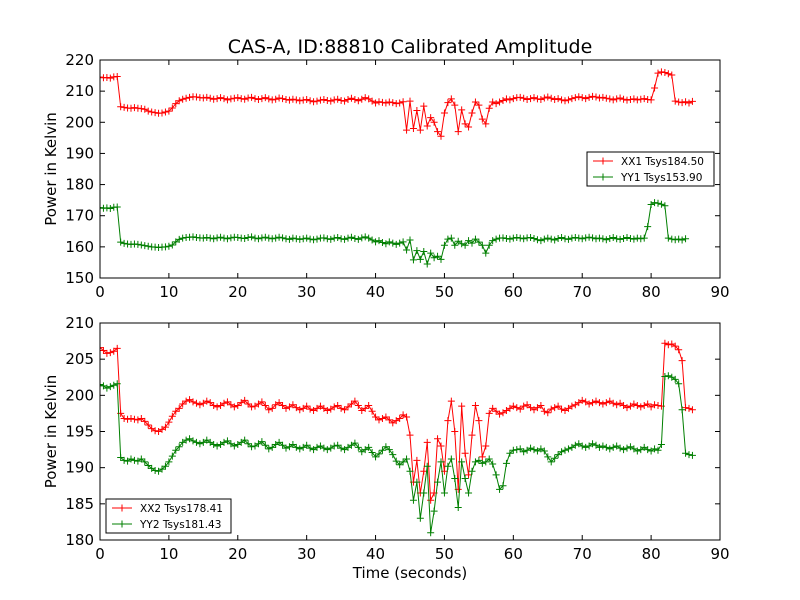 Image resolution: width=800 pixels, height=600 pixels. I want to click on y-tick-label: 190, so click(79, 468).